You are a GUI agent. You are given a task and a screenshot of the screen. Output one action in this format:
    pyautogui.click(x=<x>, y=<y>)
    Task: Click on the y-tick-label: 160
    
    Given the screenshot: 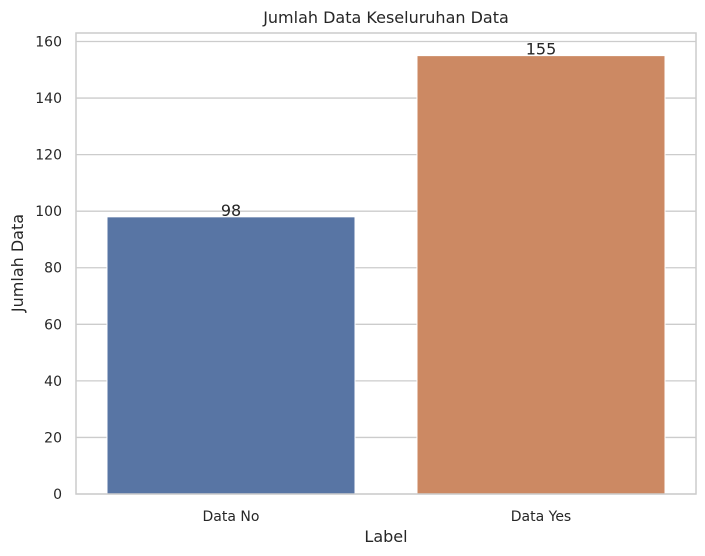 What is the action you would take?
    pyautogui.click(x=48, y=42)
    